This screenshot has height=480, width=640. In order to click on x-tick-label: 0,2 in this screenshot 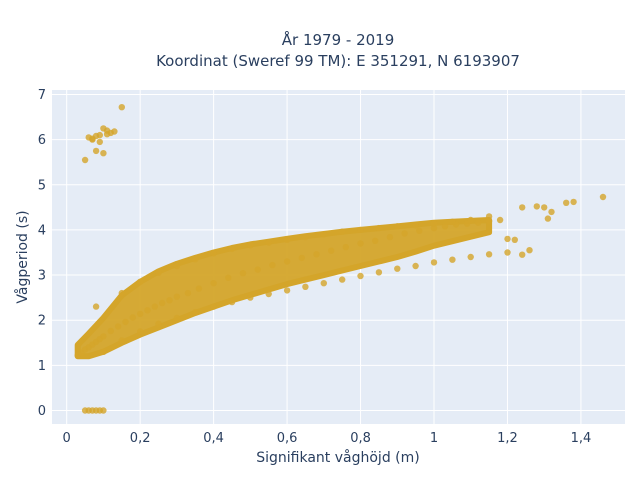, I will do `click(140, 438)`.